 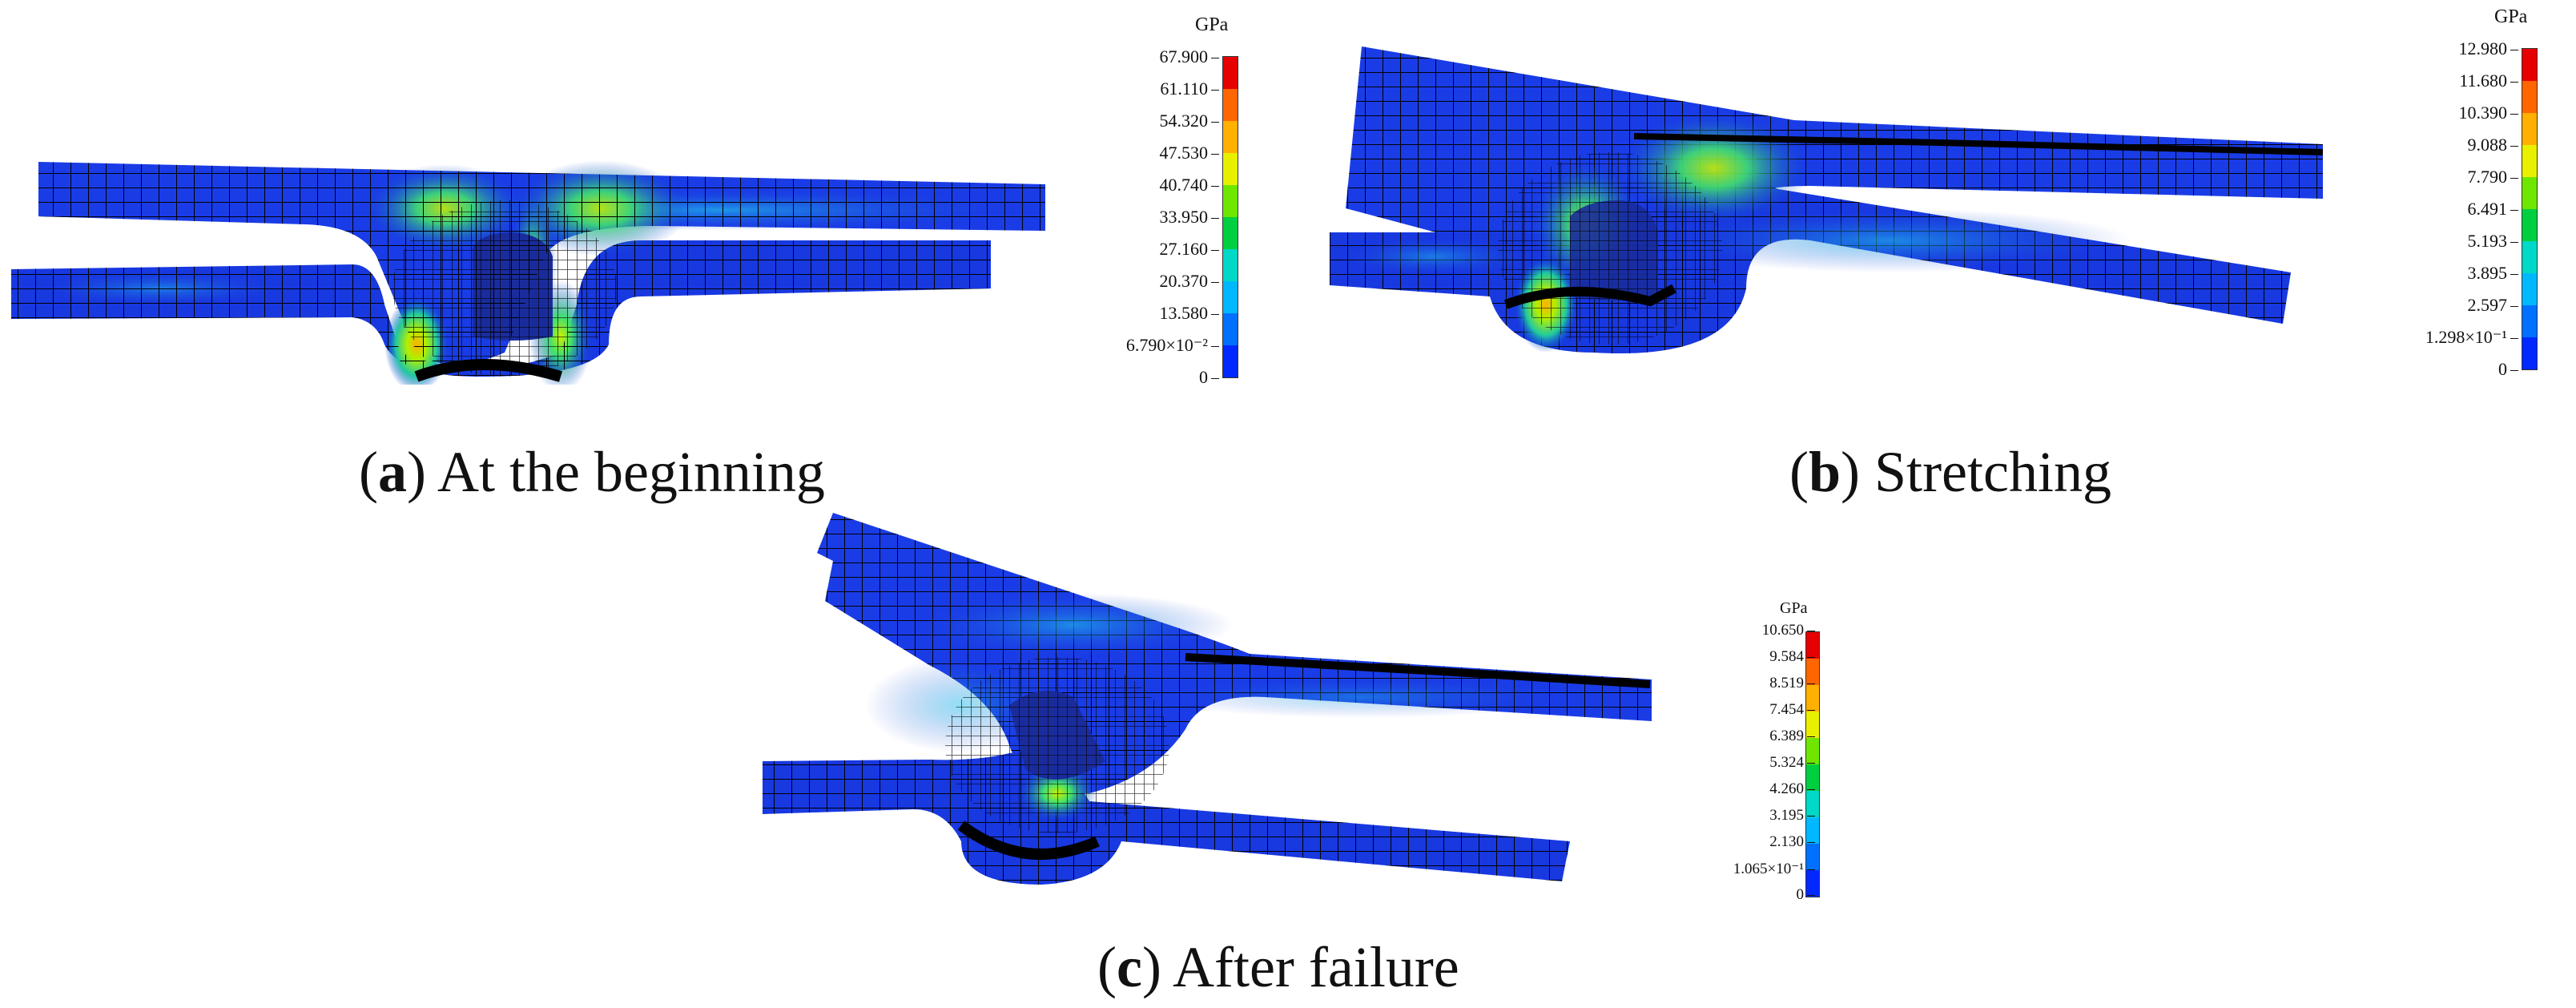 What do you see at coordinates (1190, 153) in the screenshot?
I see `legend-tick: 47.530` at bounding box center [1190, 153].